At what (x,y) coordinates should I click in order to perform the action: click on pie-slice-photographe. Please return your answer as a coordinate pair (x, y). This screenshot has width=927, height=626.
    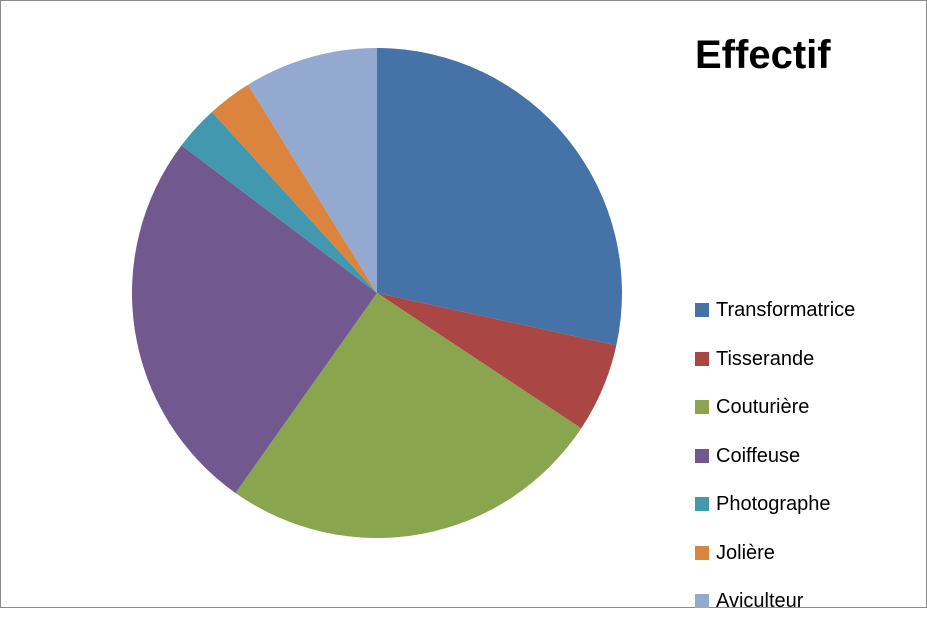
    Looking at the image, I should click on (279, 202).